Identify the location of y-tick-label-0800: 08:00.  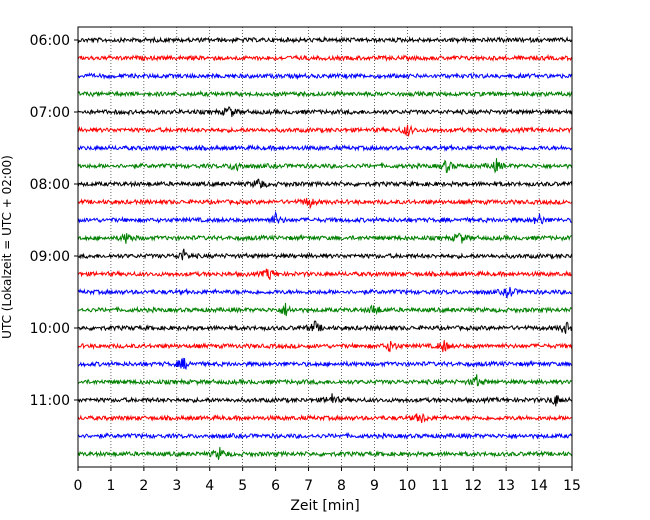
(50, 185).